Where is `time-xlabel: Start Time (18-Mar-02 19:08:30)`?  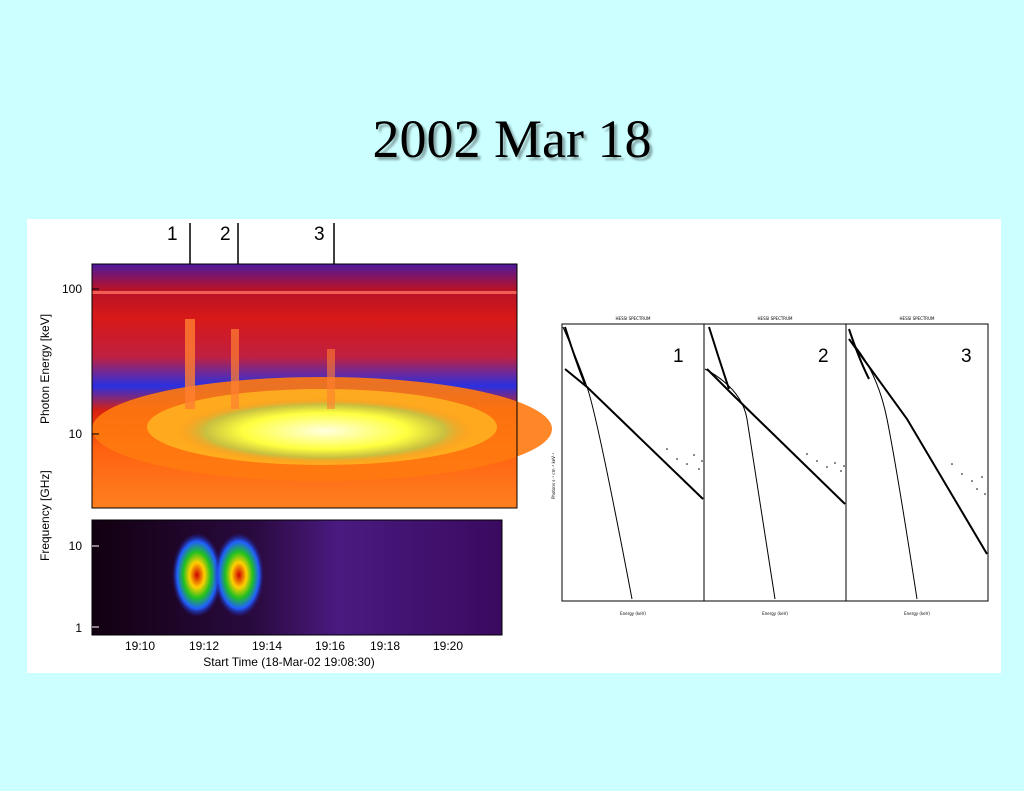 time-xlabel: Start Time (18-Mar-02 19:08:30) is located at coordinates (288, 662).